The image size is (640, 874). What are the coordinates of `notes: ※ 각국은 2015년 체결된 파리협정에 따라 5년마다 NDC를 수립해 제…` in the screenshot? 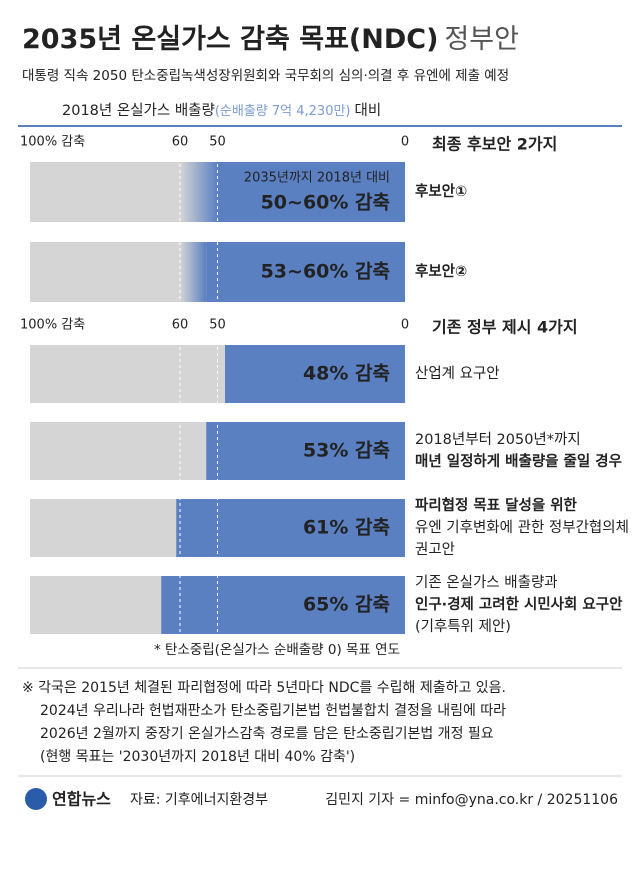 It's located at (264, 722).